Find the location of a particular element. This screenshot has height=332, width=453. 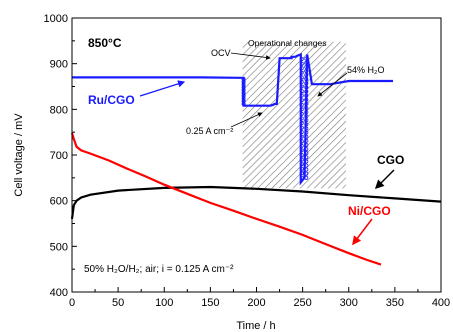

x-tick-label: 250 is located at coordinates (302, 303).